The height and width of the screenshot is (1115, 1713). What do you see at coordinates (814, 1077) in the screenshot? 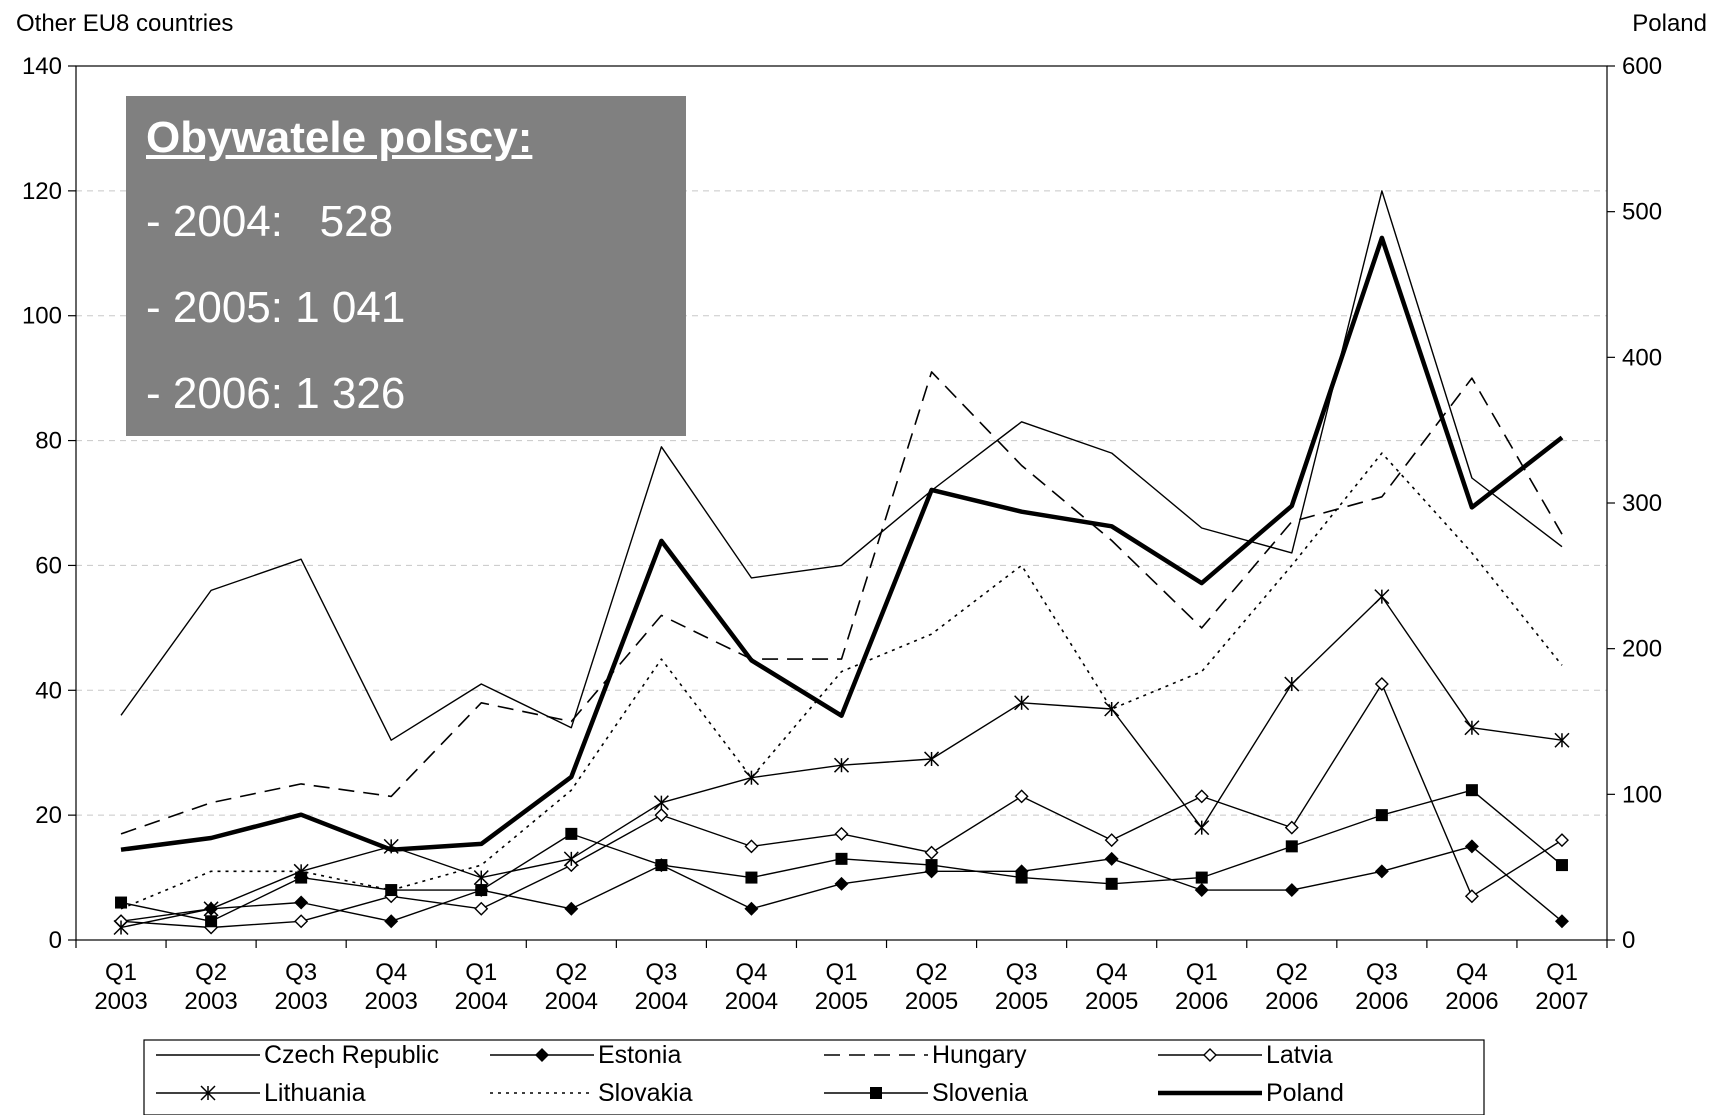
I see `legend-frame` at bounding box center [814, 1077].